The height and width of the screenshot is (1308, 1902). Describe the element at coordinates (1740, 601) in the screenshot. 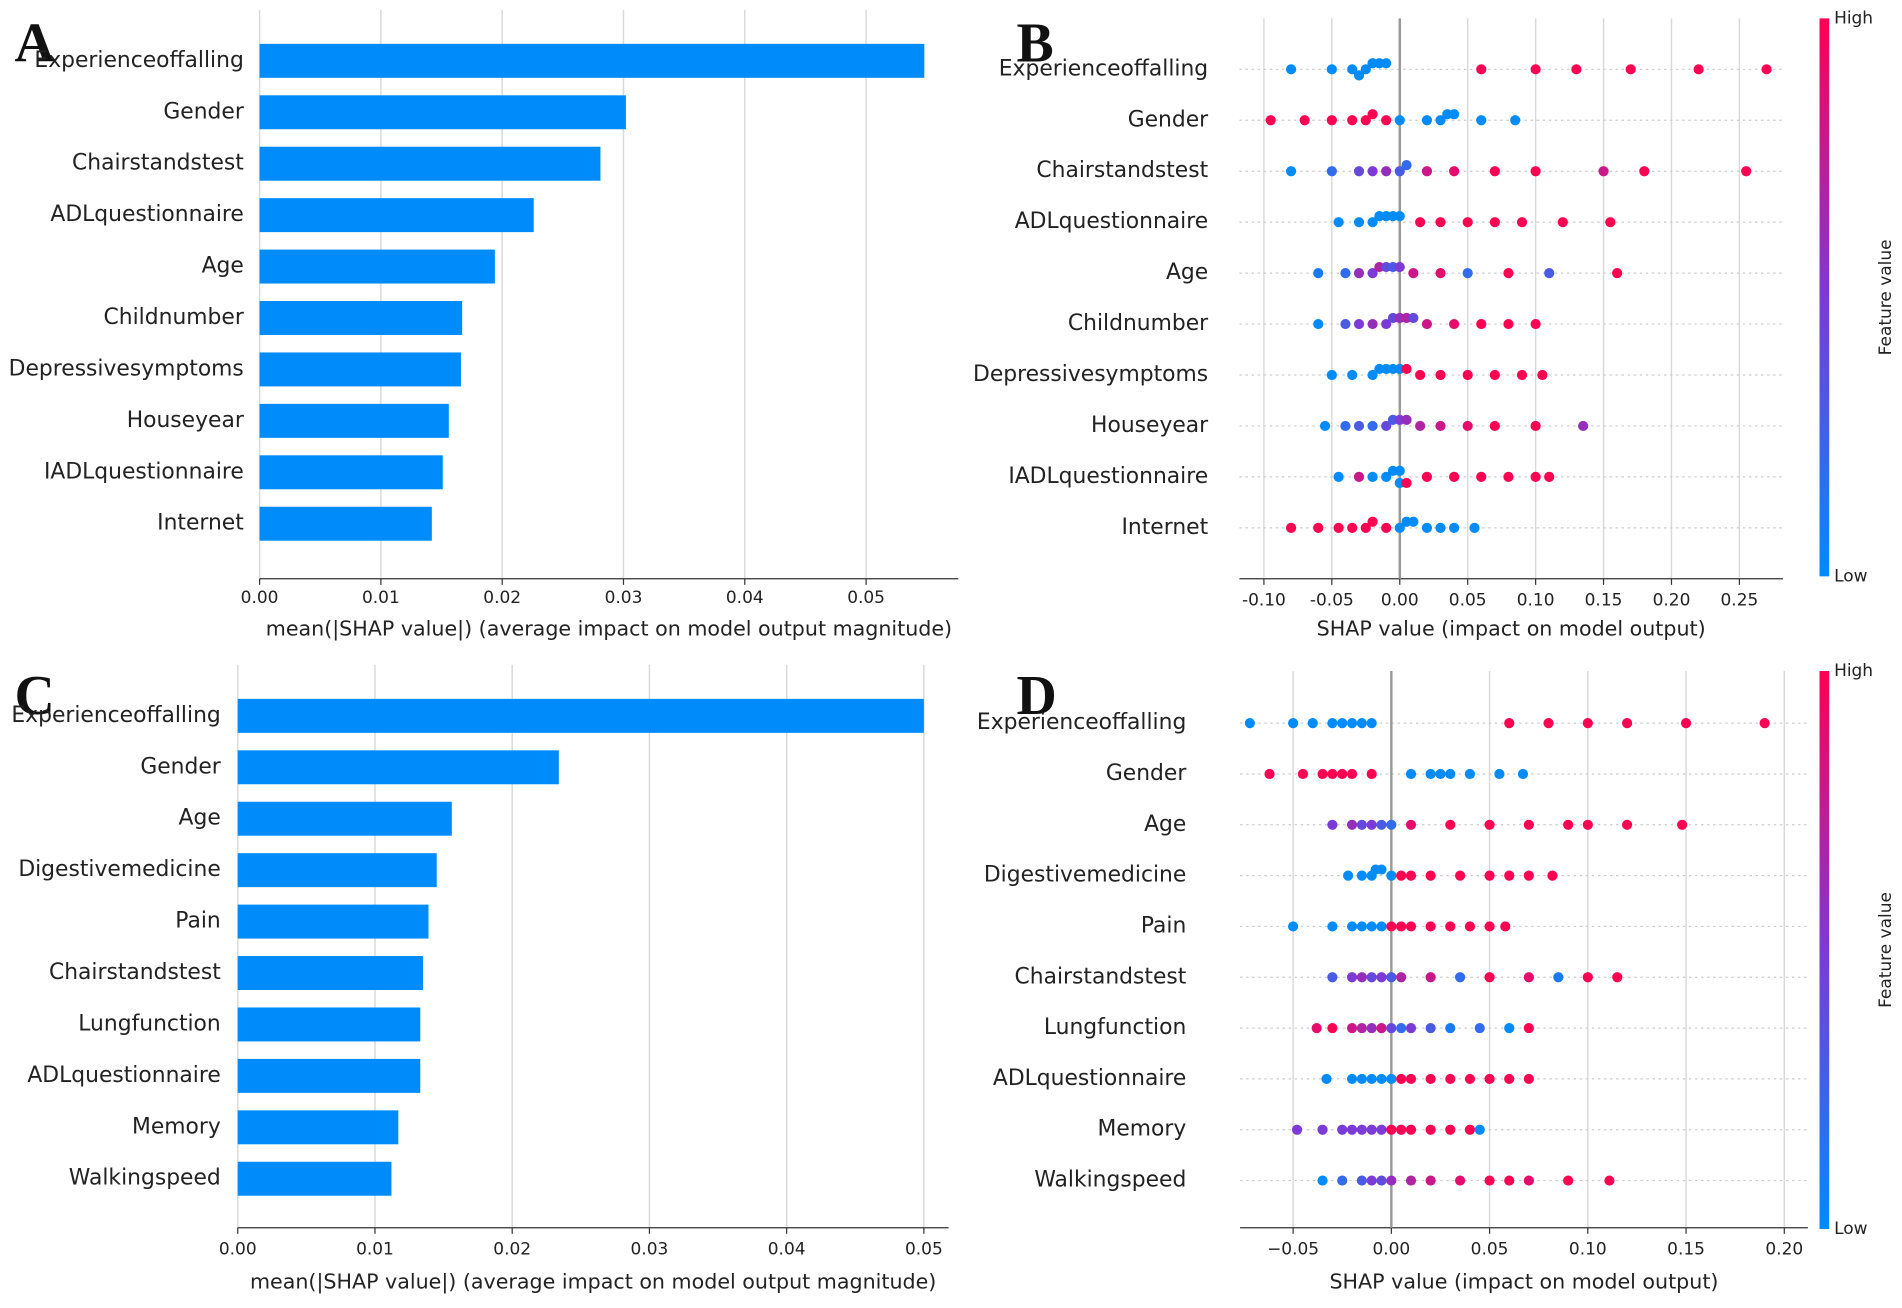

I see `x-tick-label: 0.25` at that location.